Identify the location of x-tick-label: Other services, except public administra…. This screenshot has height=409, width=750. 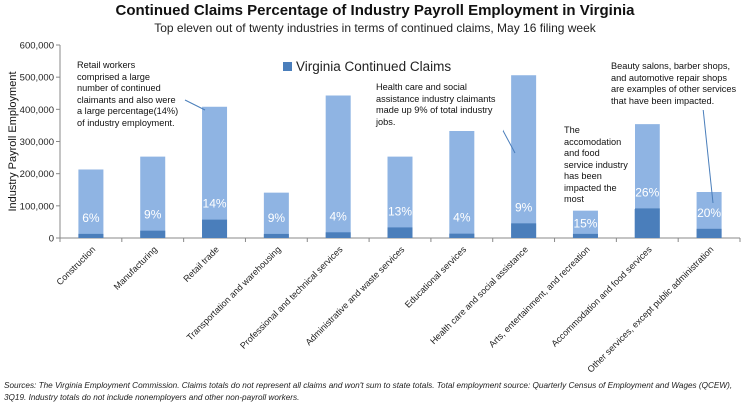
(650, 309).